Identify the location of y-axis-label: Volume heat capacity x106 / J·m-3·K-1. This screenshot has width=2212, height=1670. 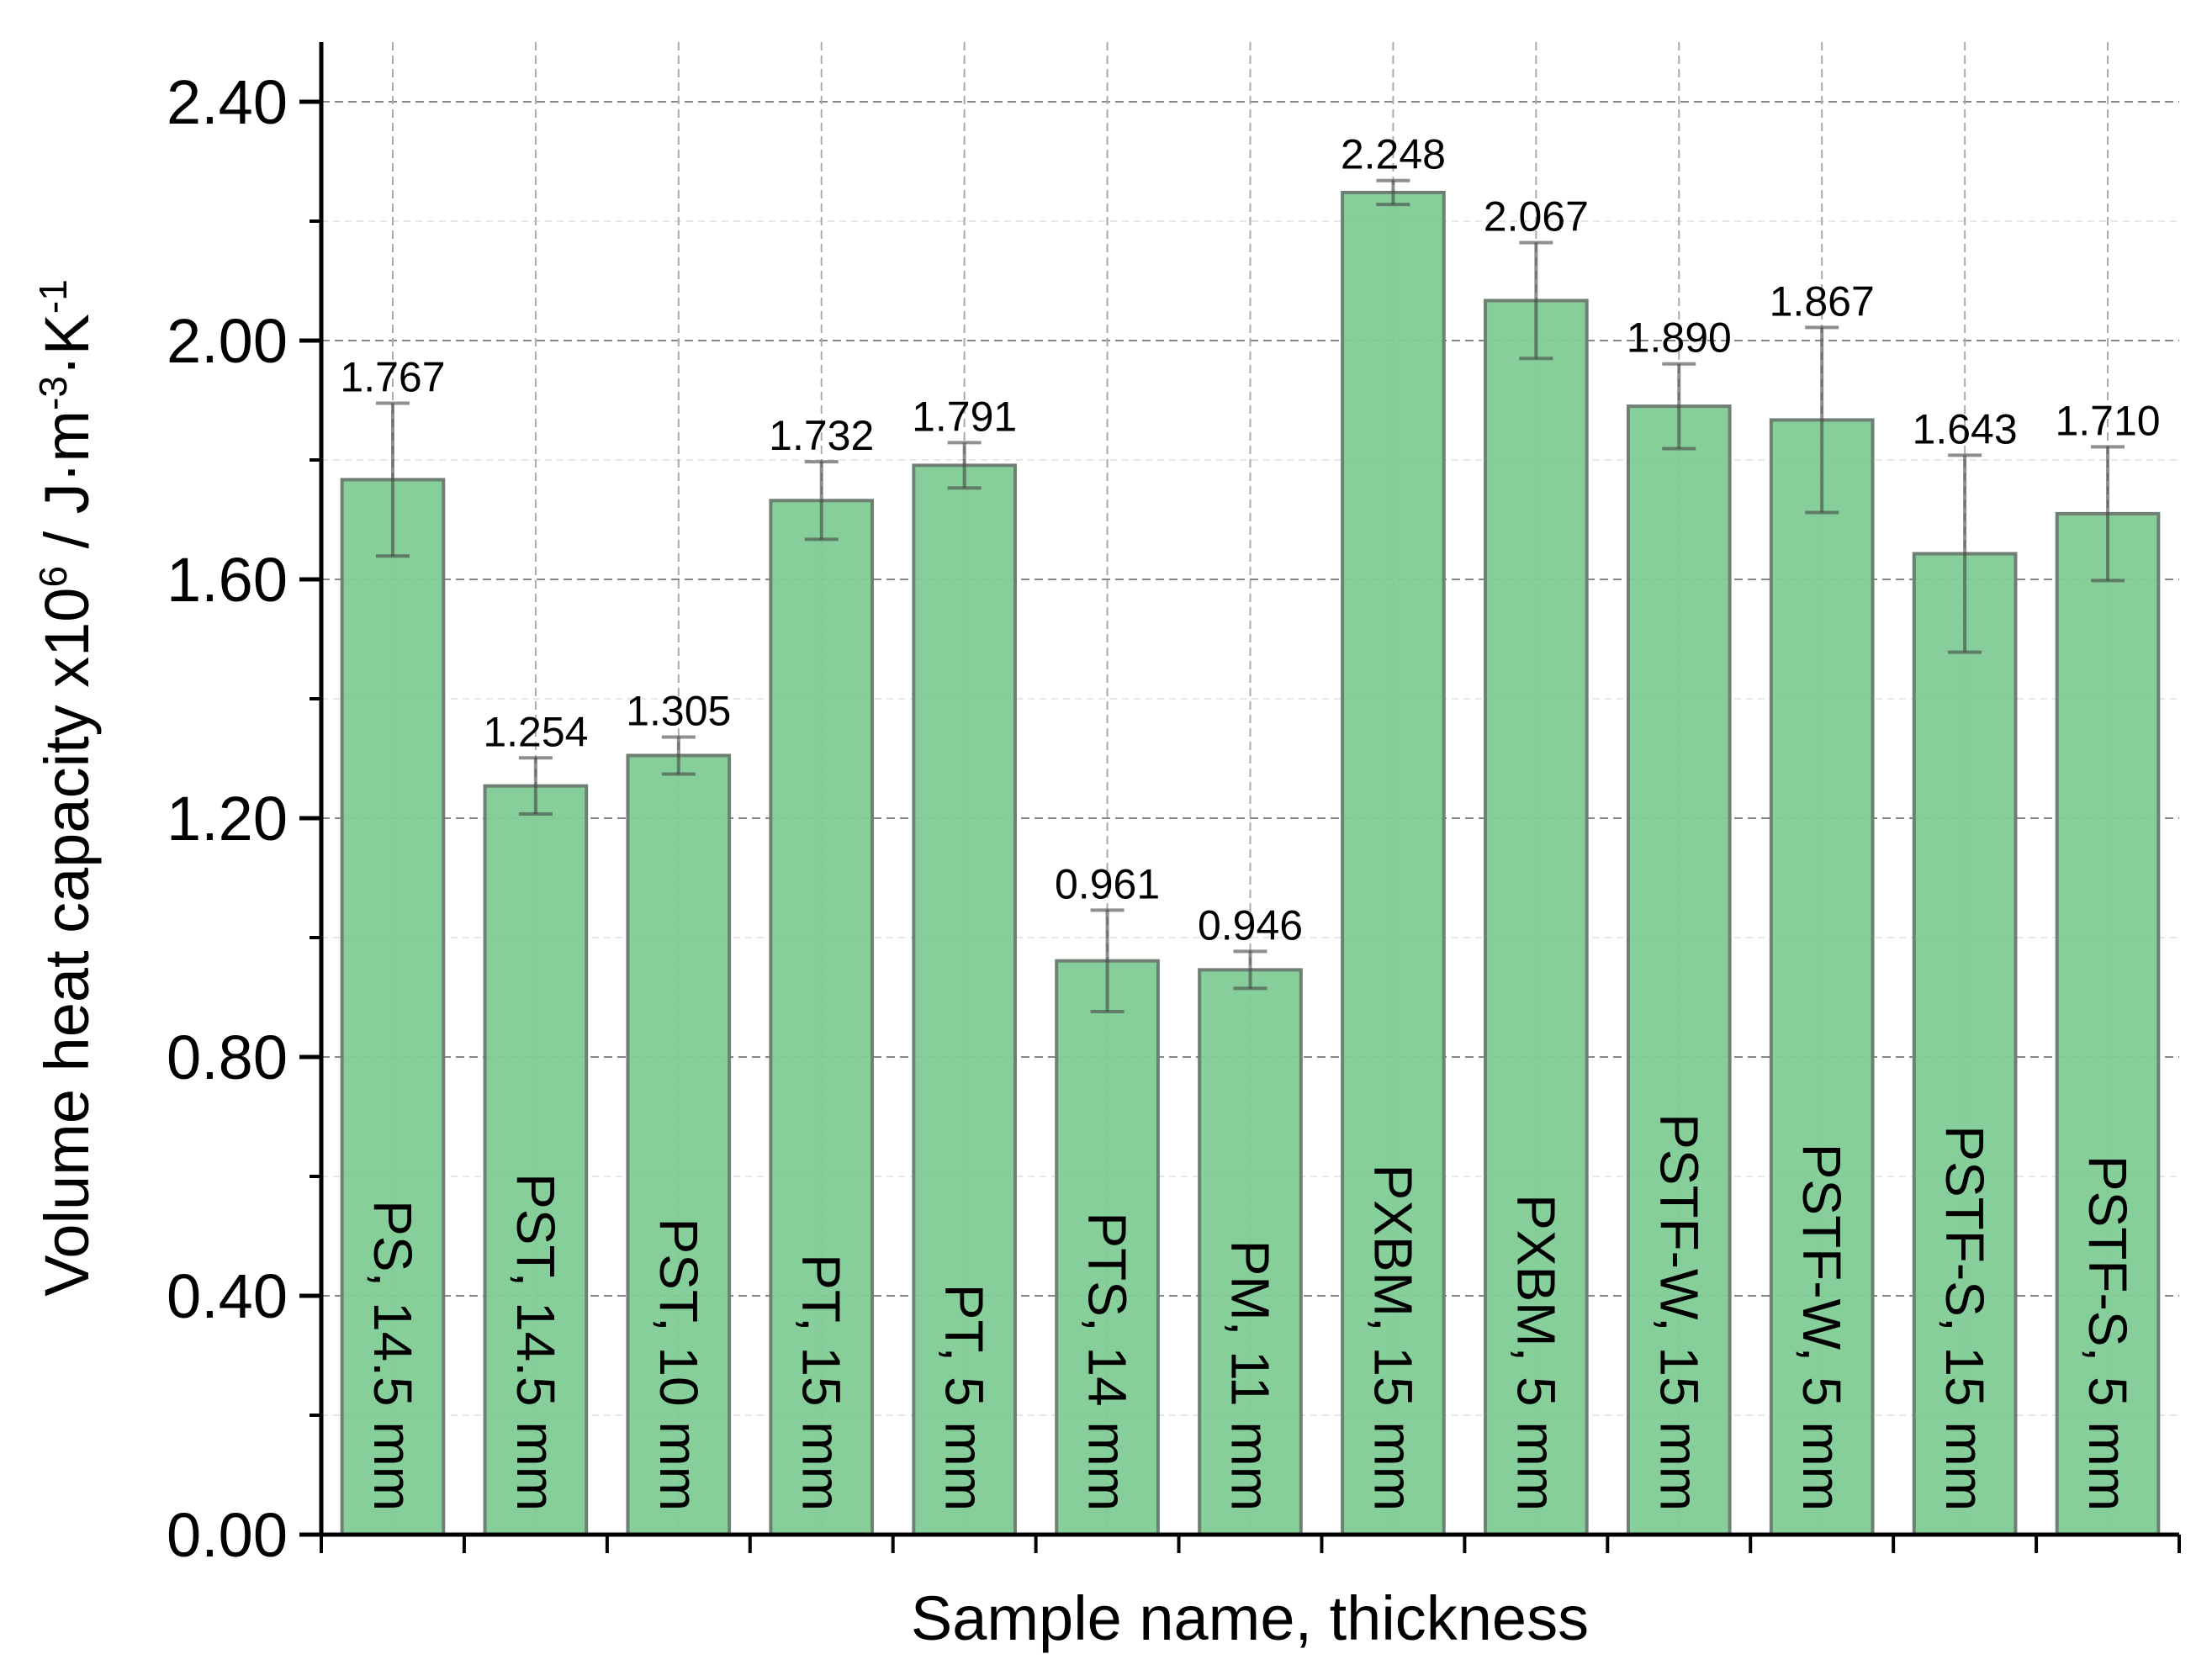
(66, 788).